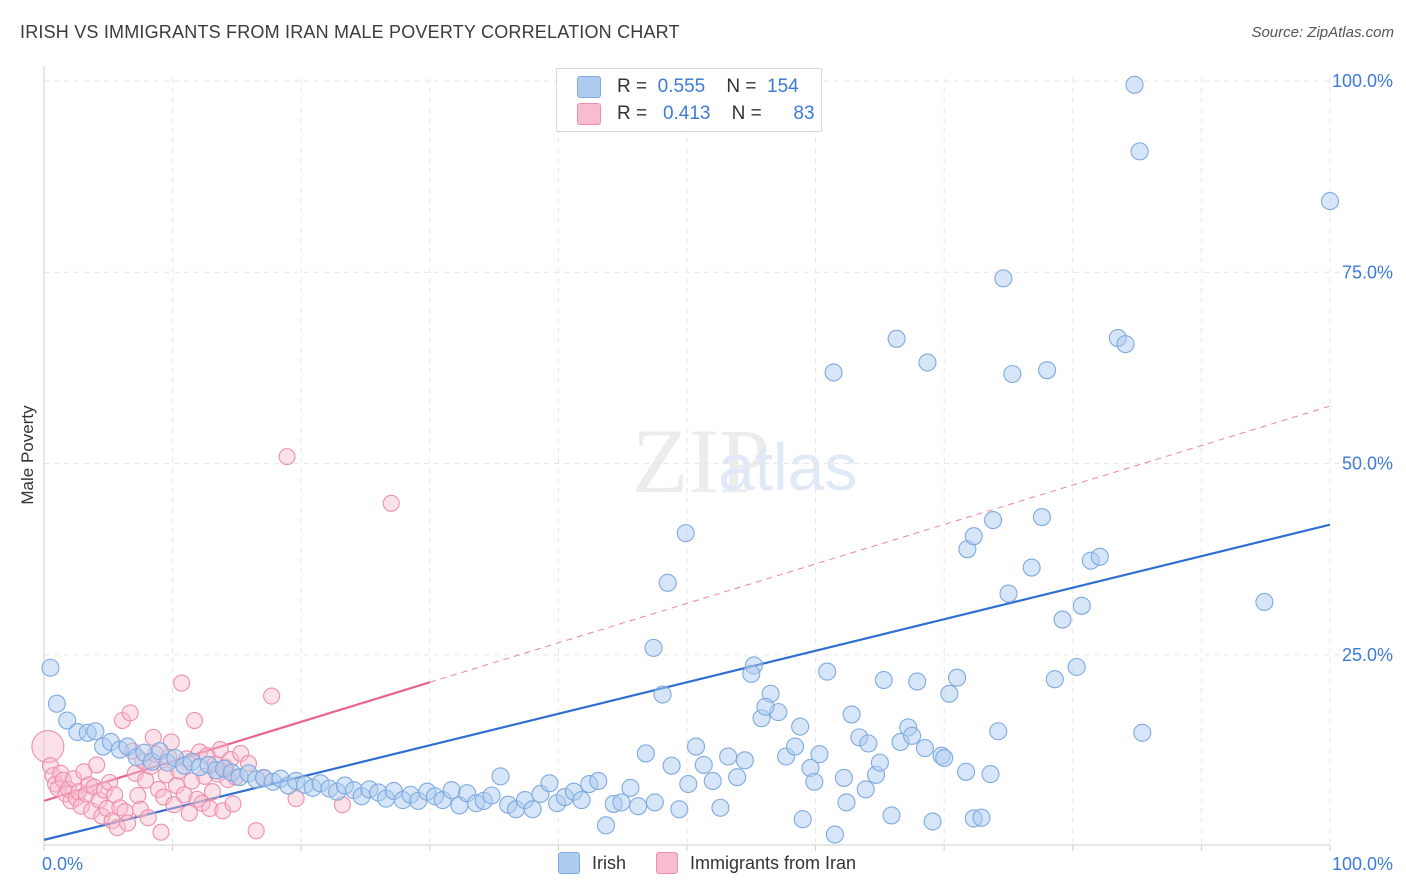 Image resolution: width=1406 pixels, height=892 pixels. I want to click on irish-swatch, so click(589, 87).